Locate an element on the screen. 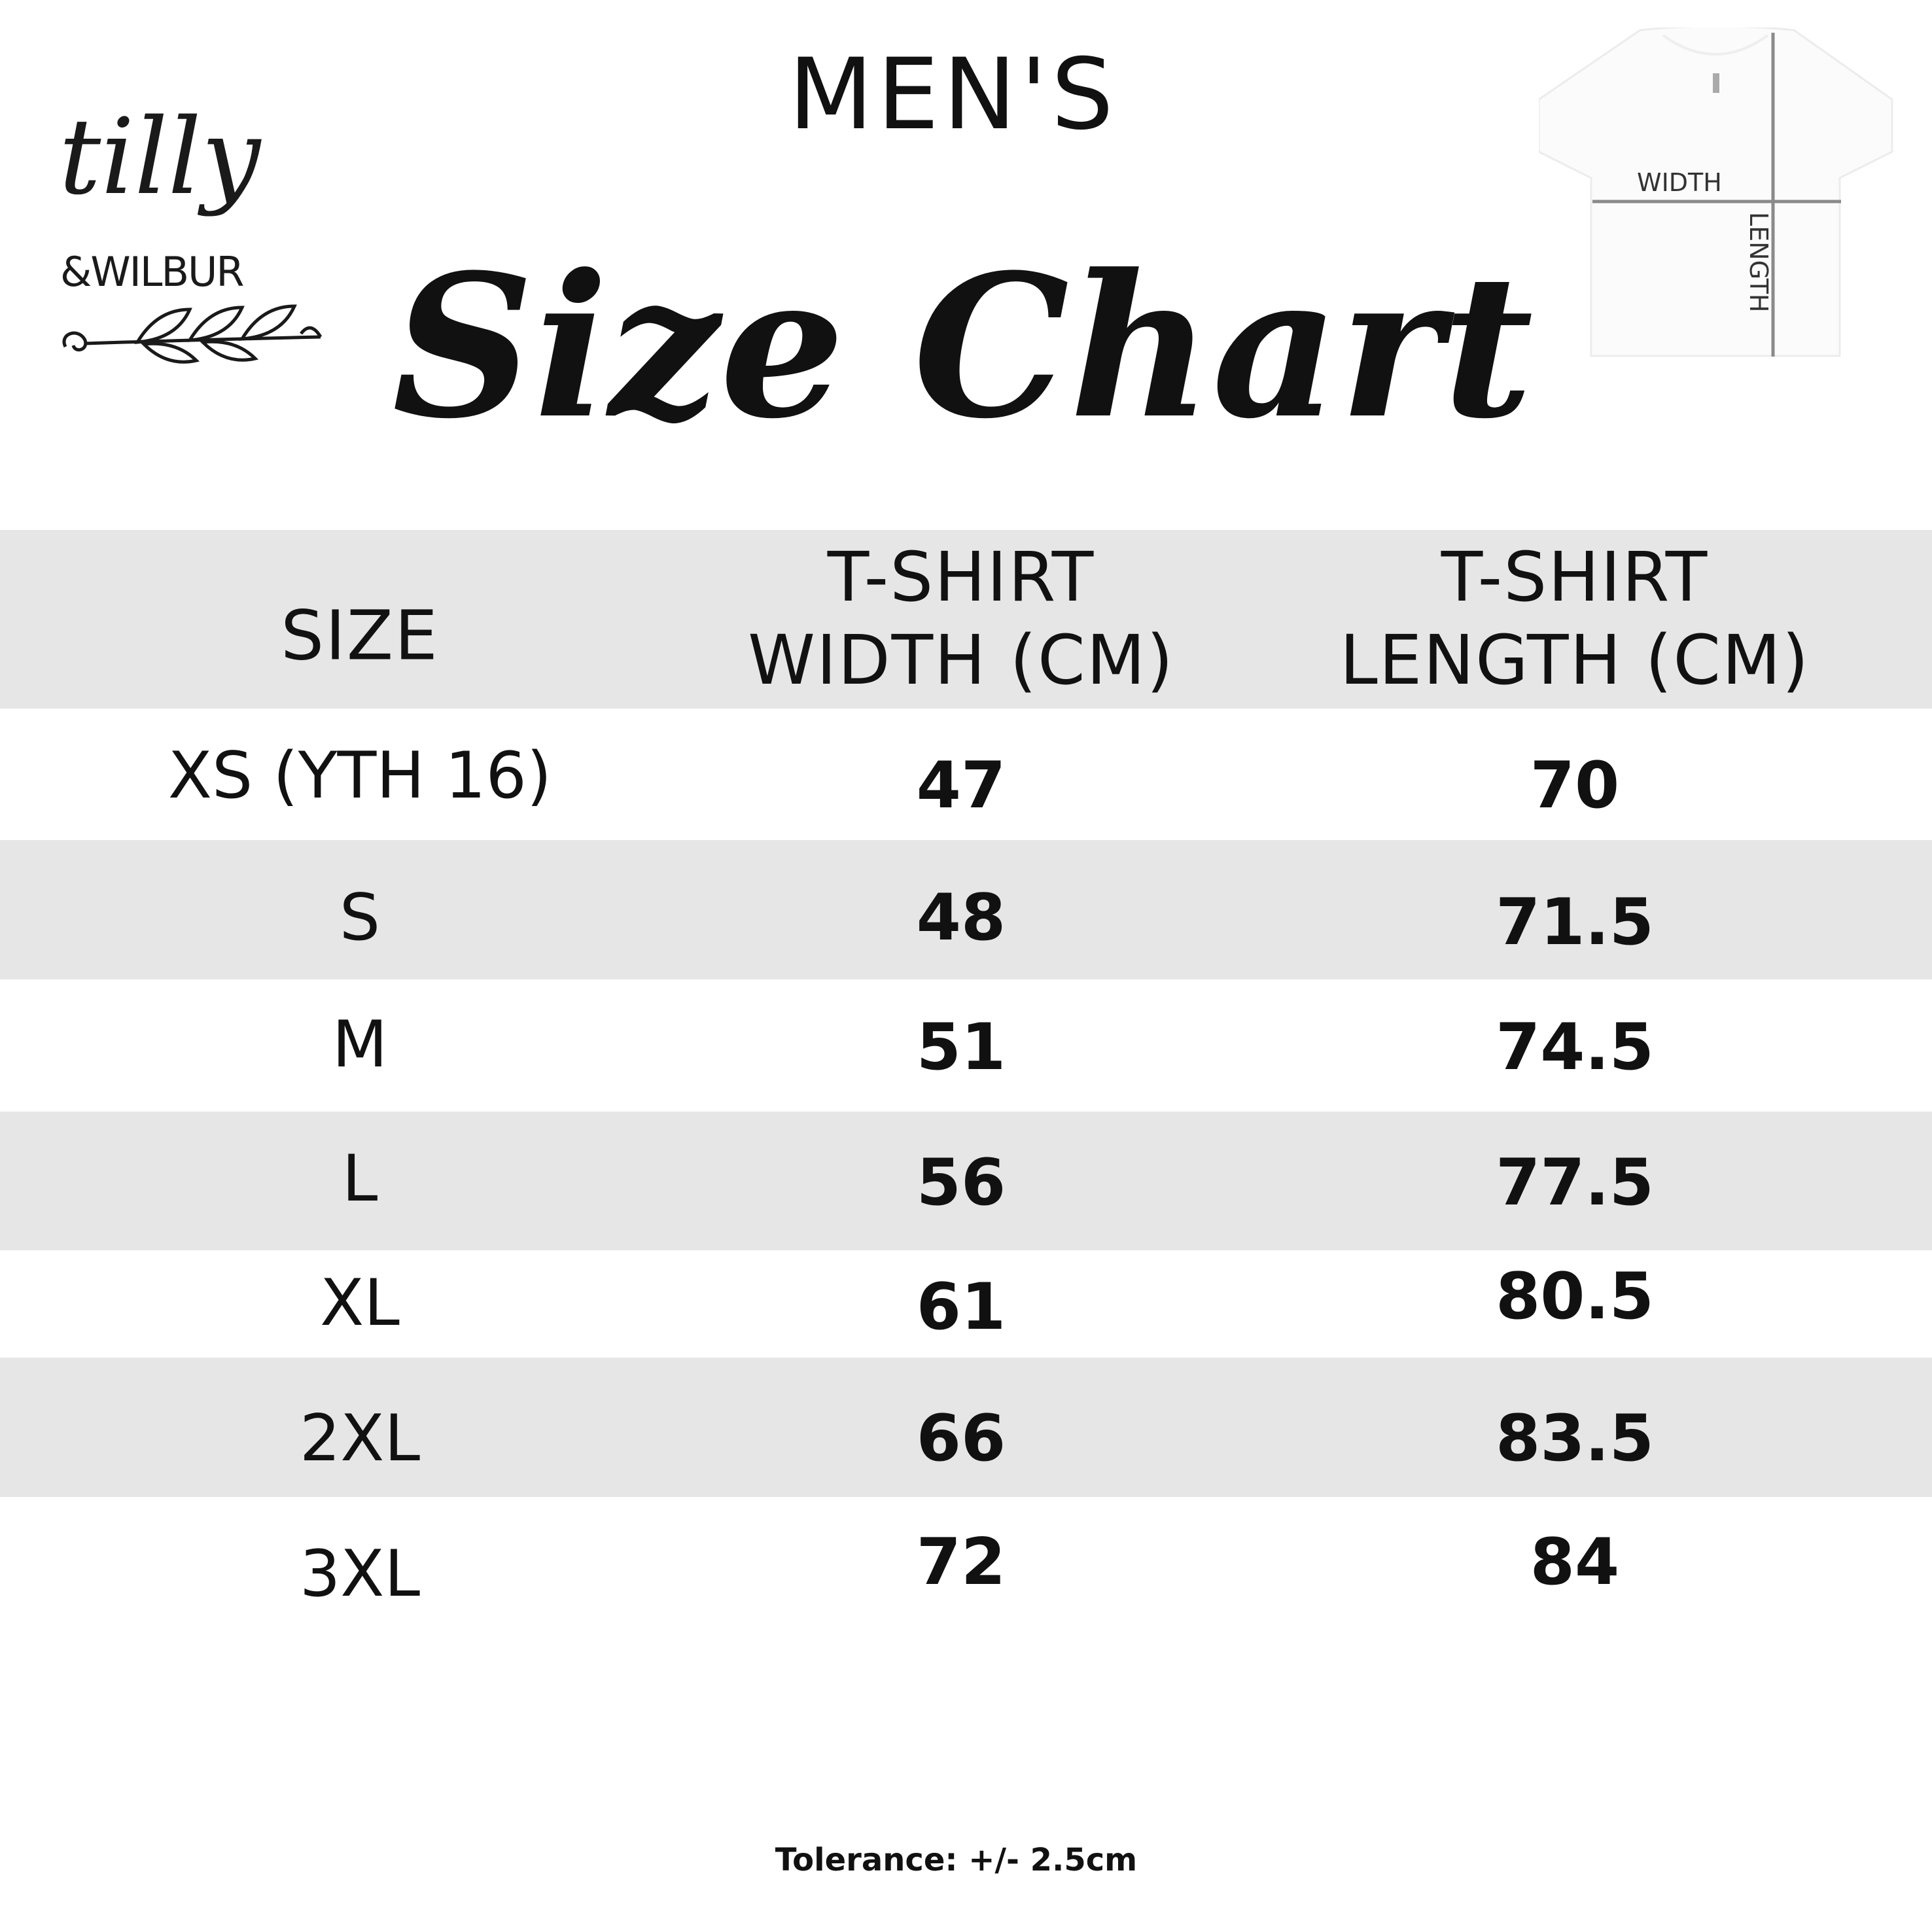 The height and width of the screenshot is (1932, 1932). length-cell: 83.5 is located at coordinates (1575, 1438).